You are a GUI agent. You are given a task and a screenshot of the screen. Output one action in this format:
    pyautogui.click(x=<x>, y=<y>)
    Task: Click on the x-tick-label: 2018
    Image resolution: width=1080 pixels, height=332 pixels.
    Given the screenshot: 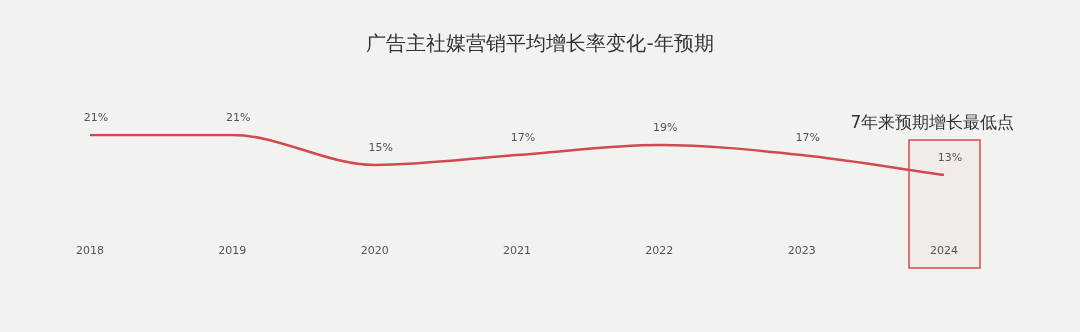 What is the action you would take?
    pyautogui.click(x=90, y=251)
    